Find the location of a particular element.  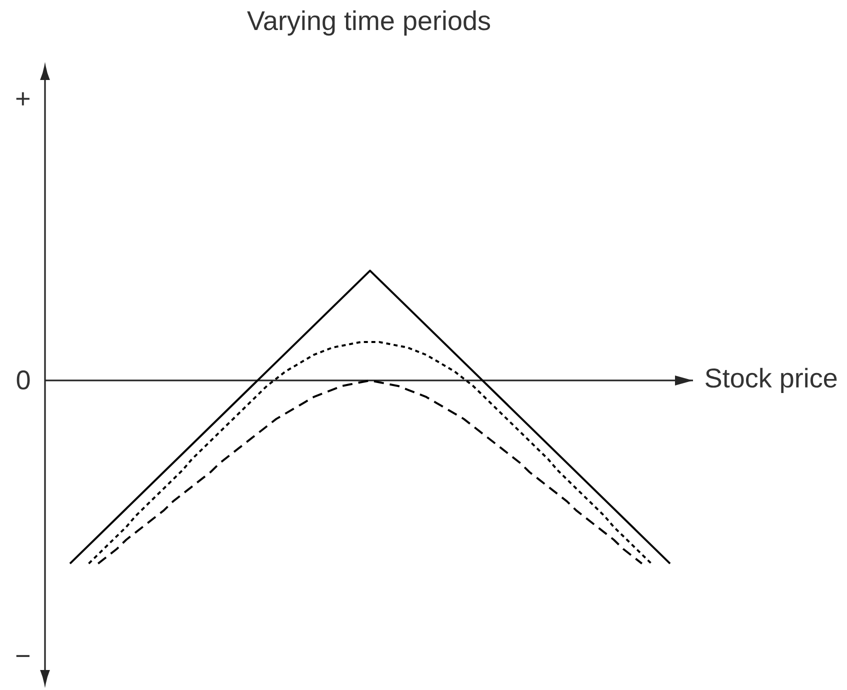

text: 0 is located at coordinates (23, 380).